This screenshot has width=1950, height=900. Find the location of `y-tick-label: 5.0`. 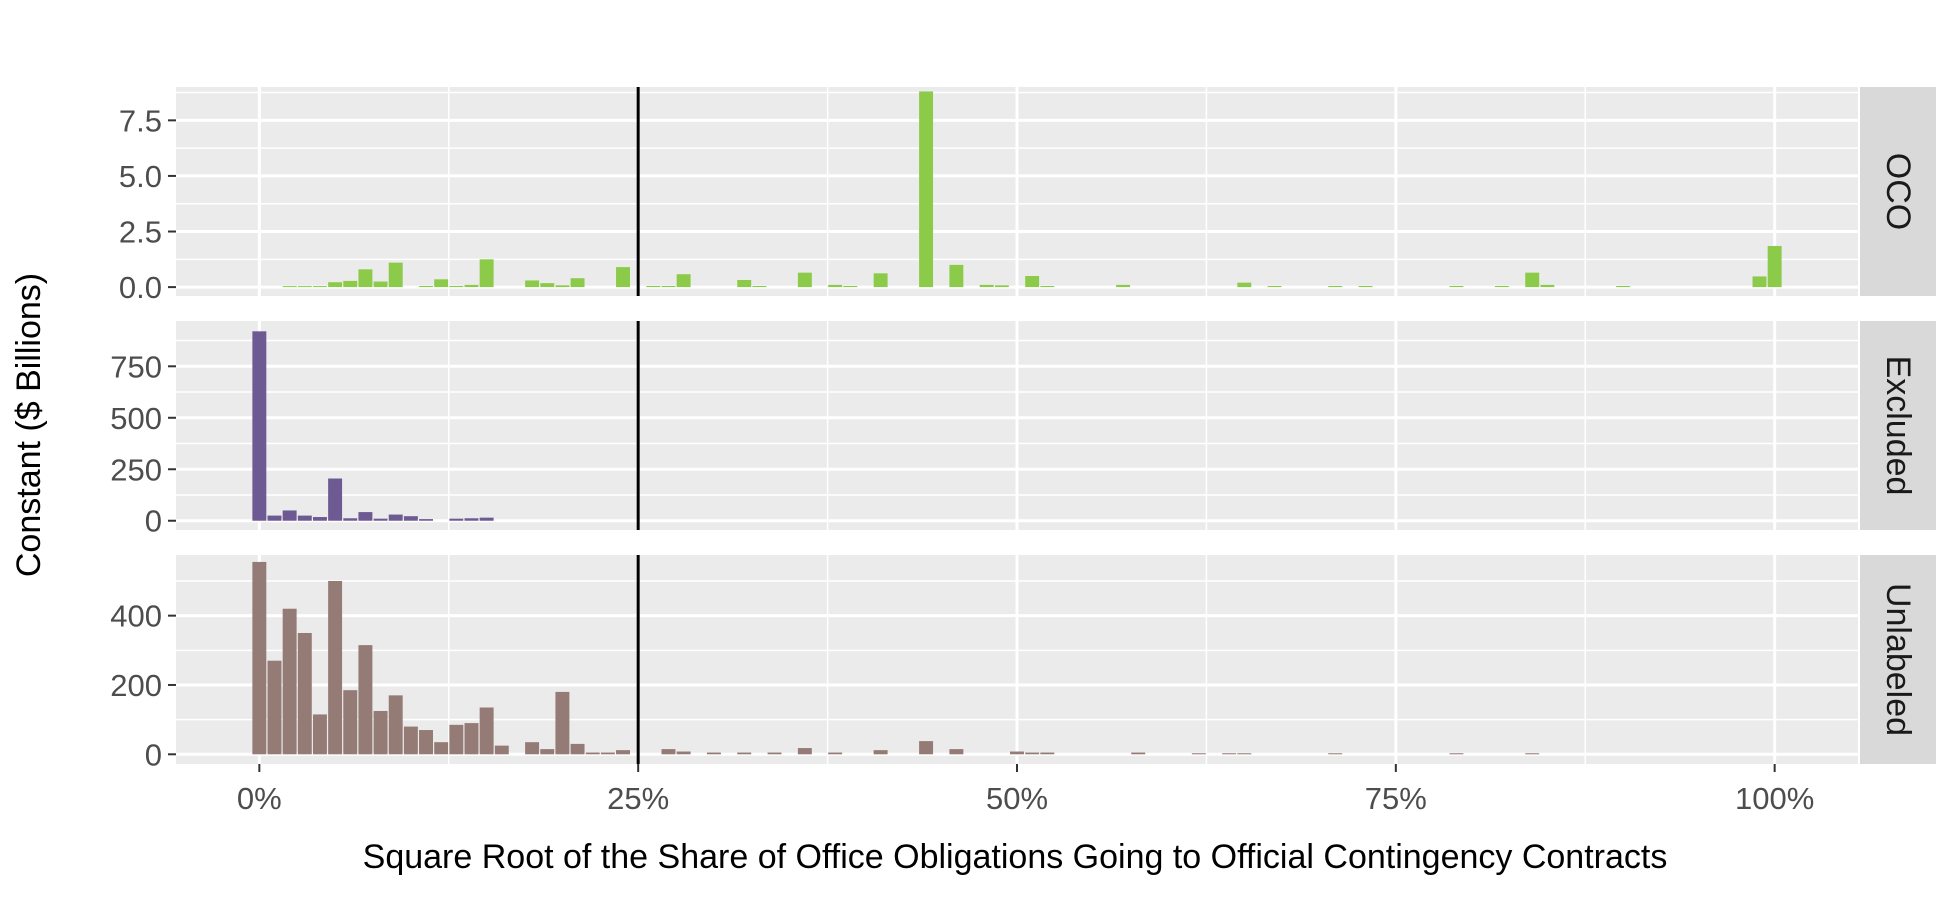

y-tick-label: 5.0 is located at coordinates (140, 176).